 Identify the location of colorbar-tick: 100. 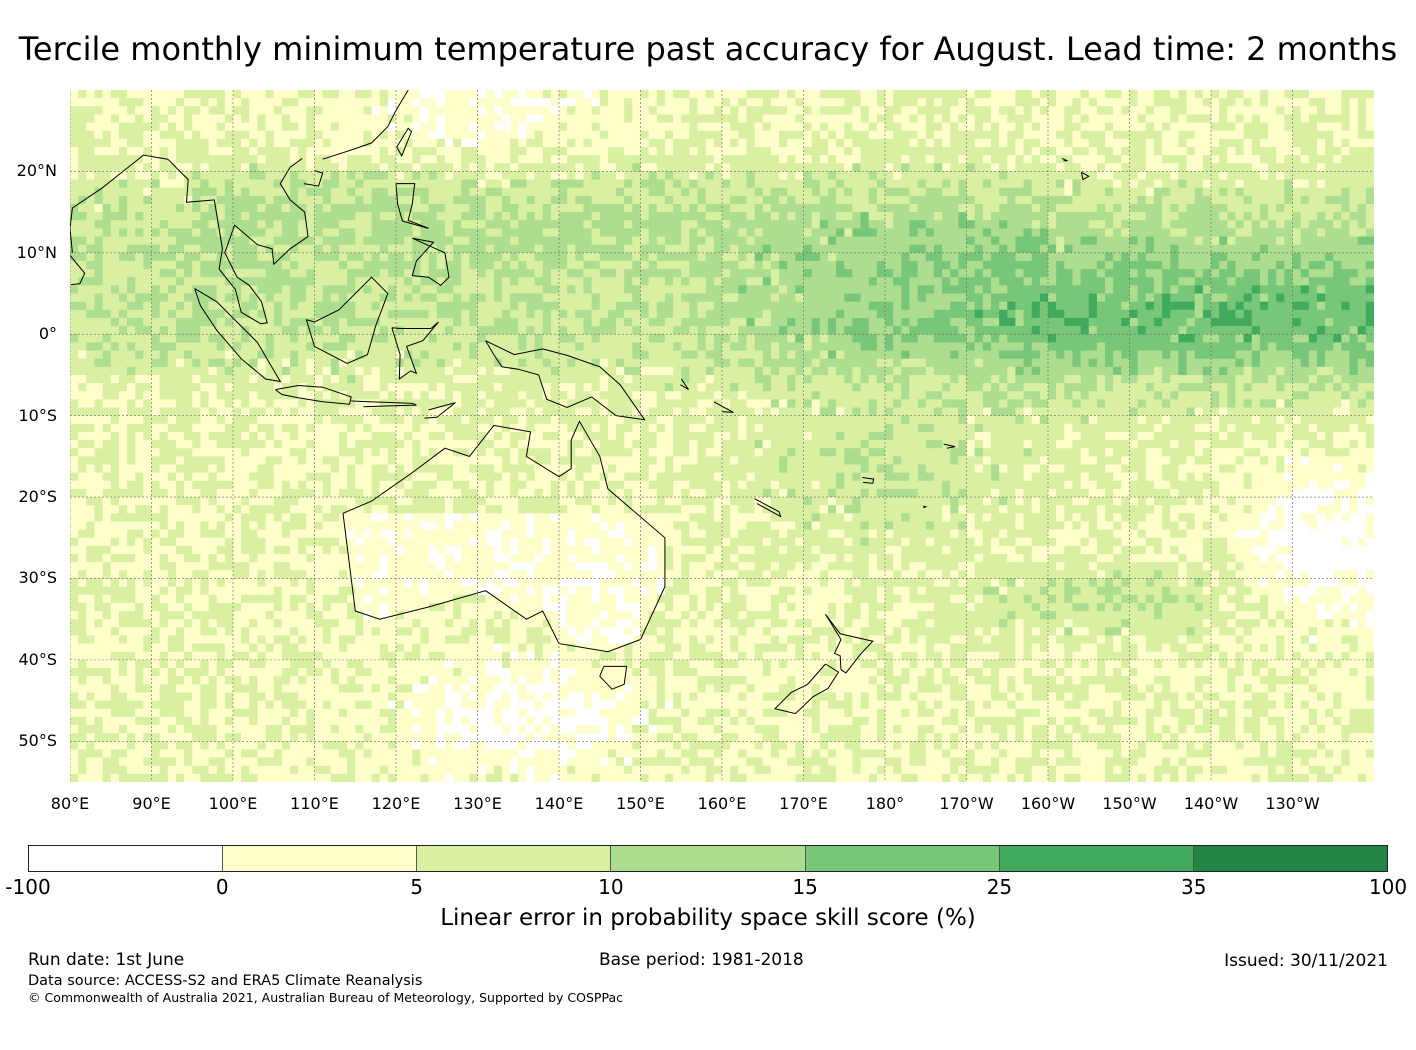
(1388, 887).